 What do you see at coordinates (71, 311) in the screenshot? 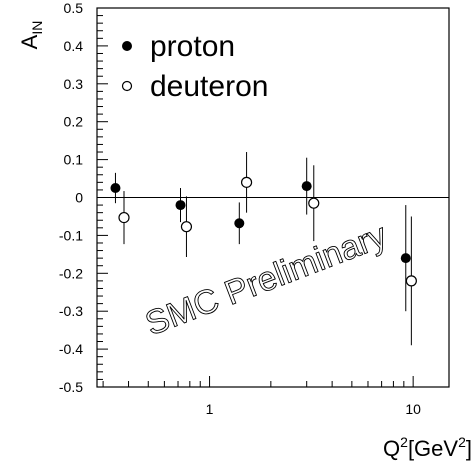
I see `y-tick-label: -0.3` at bounding box center [71, 311].